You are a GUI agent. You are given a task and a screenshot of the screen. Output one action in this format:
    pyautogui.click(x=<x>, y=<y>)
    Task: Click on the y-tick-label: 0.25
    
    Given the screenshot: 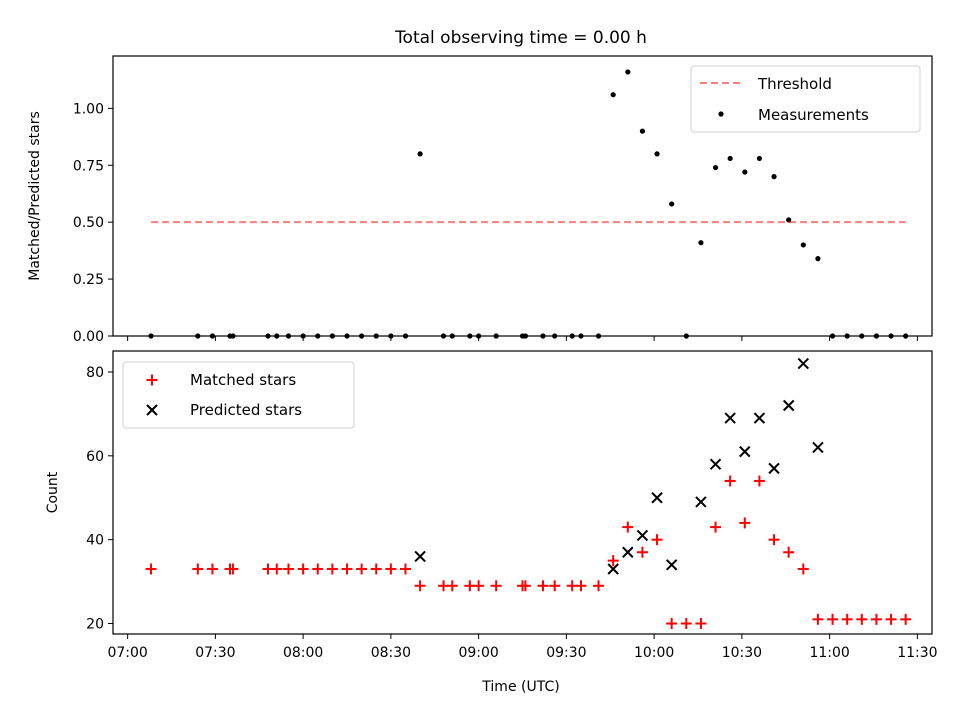 What is the action you would take?
    pyautogui.click(x=88, y=280)
    